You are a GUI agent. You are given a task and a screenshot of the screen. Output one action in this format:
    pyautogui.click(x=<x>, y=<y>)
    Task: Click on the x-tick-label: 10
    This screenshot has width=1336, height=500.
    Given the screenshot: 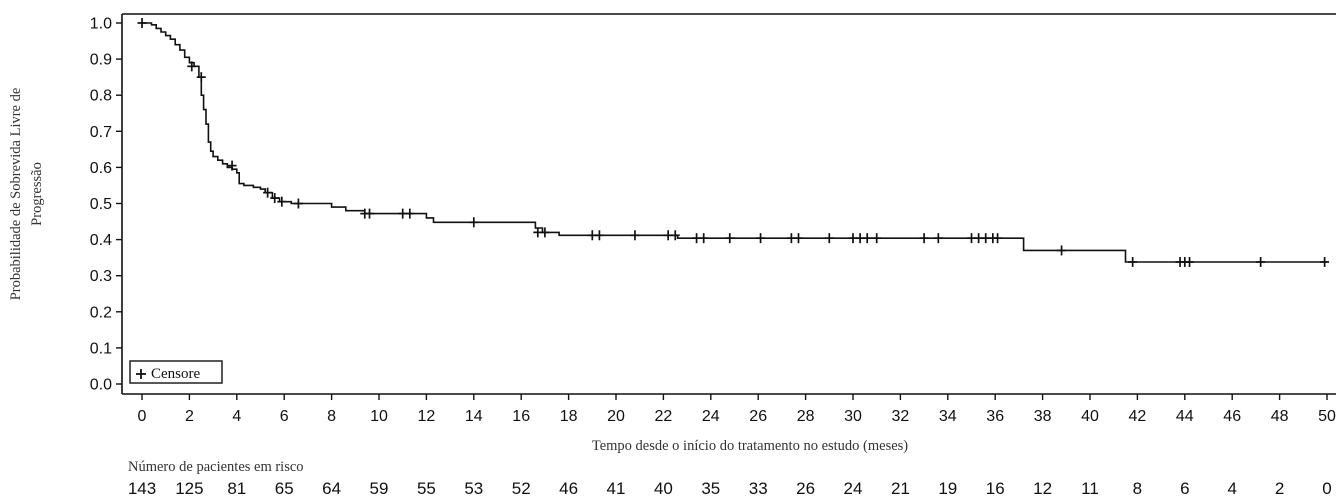 What is the action you would take?
    pyautogui.click(x=379, y=416)
    